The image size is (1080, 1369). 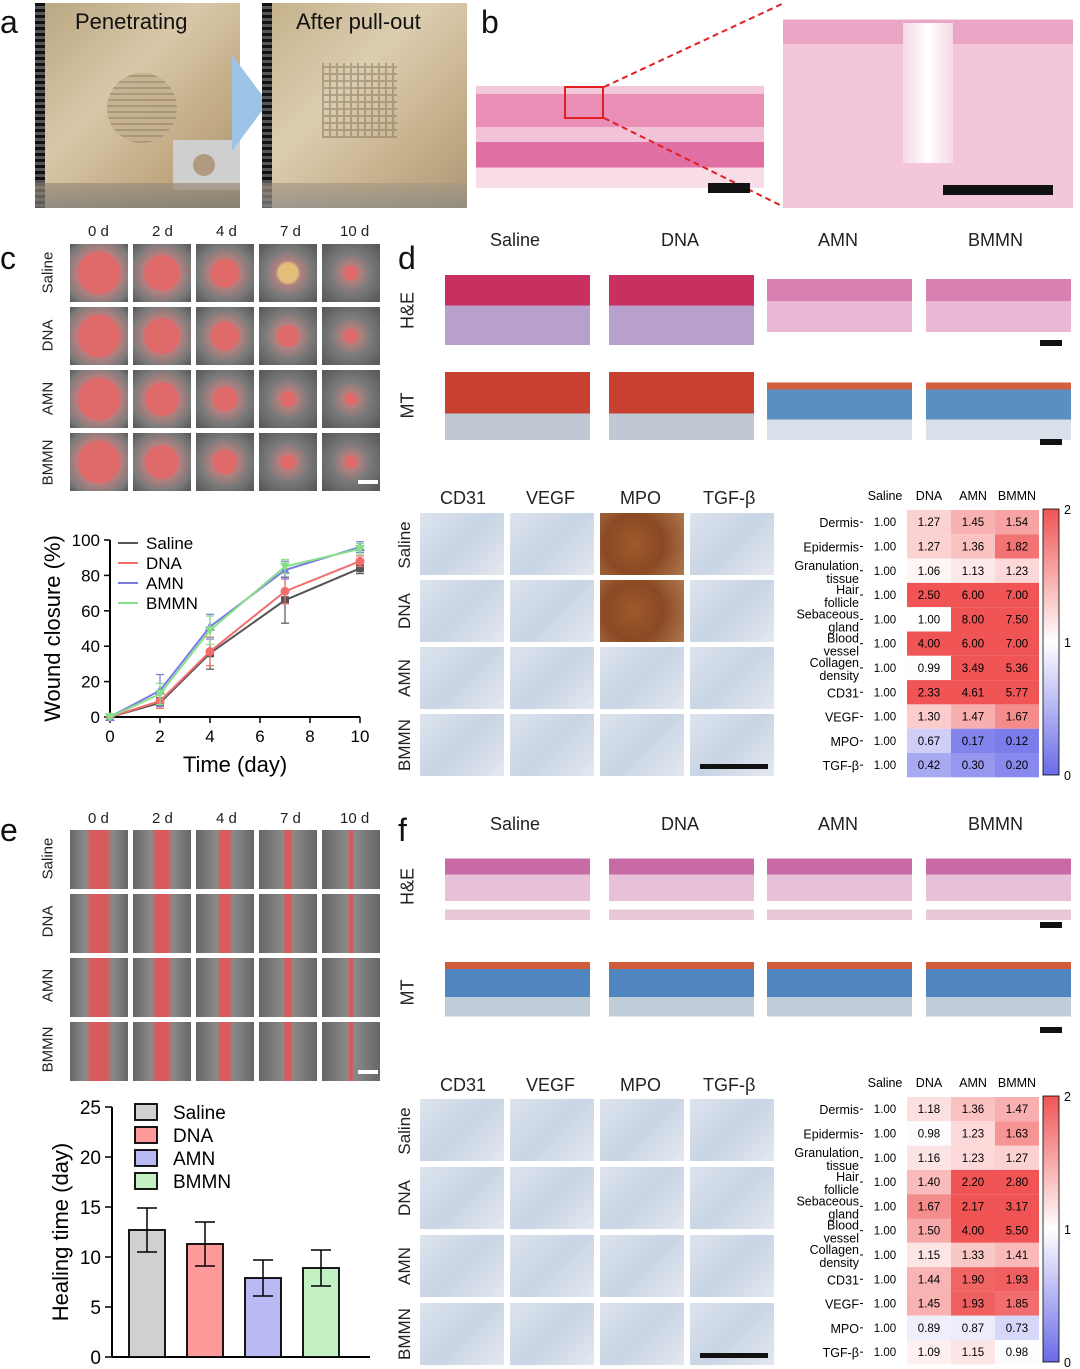 What do you see at coordinates (929, 1256) in the screenshot?
I see `heatmap-value: 1.15` at bounding box center [929, 1256].